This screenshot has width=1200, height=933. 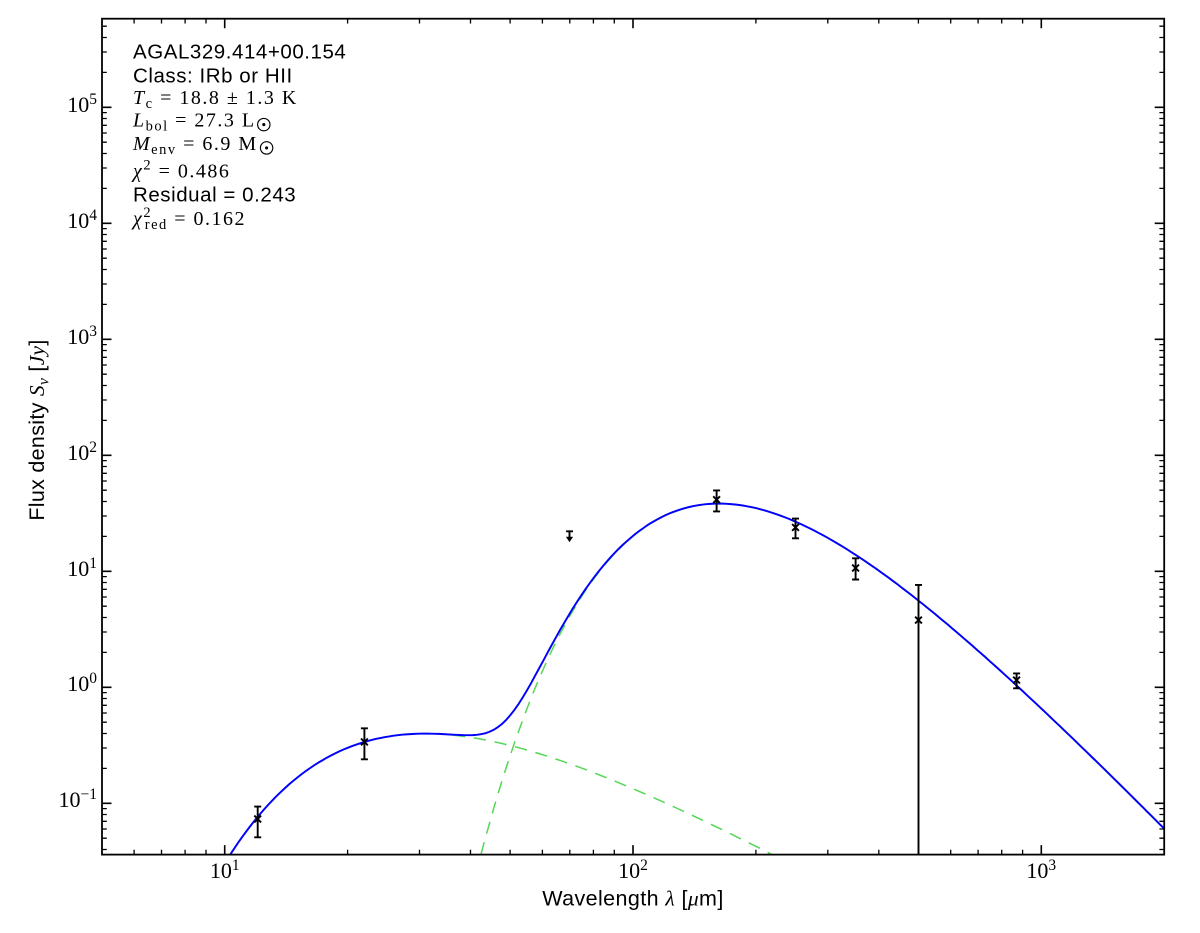 I want to click on svg-text: Tc = 18.8 ± 1.3 K, so click(x=215, y=99).